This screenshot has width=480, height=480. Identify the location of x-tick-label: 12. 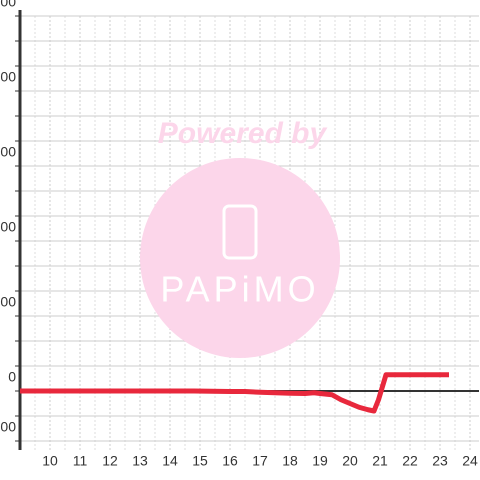
(110, 461).